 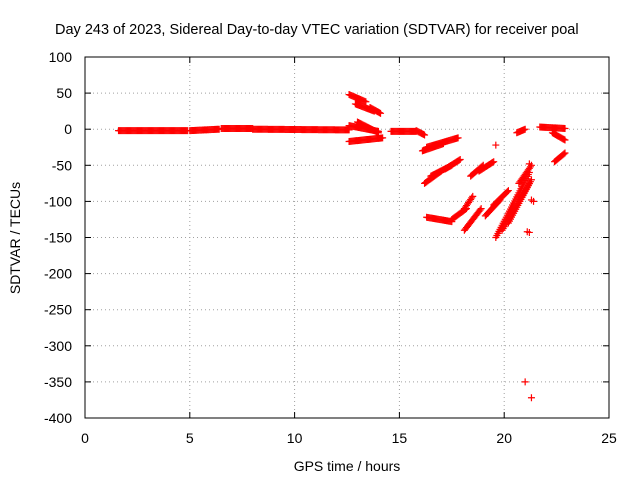 I want to click on y-tick-label: -50, so click(x=62, y=165).